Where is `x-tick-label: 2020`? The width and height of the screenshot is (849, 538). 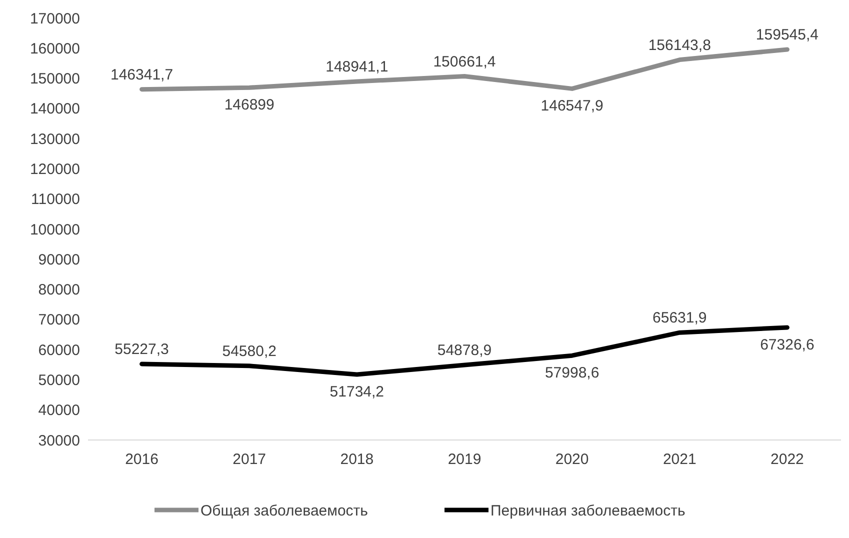
x-tick-label: 2020 is located at coordinates (572, 459).